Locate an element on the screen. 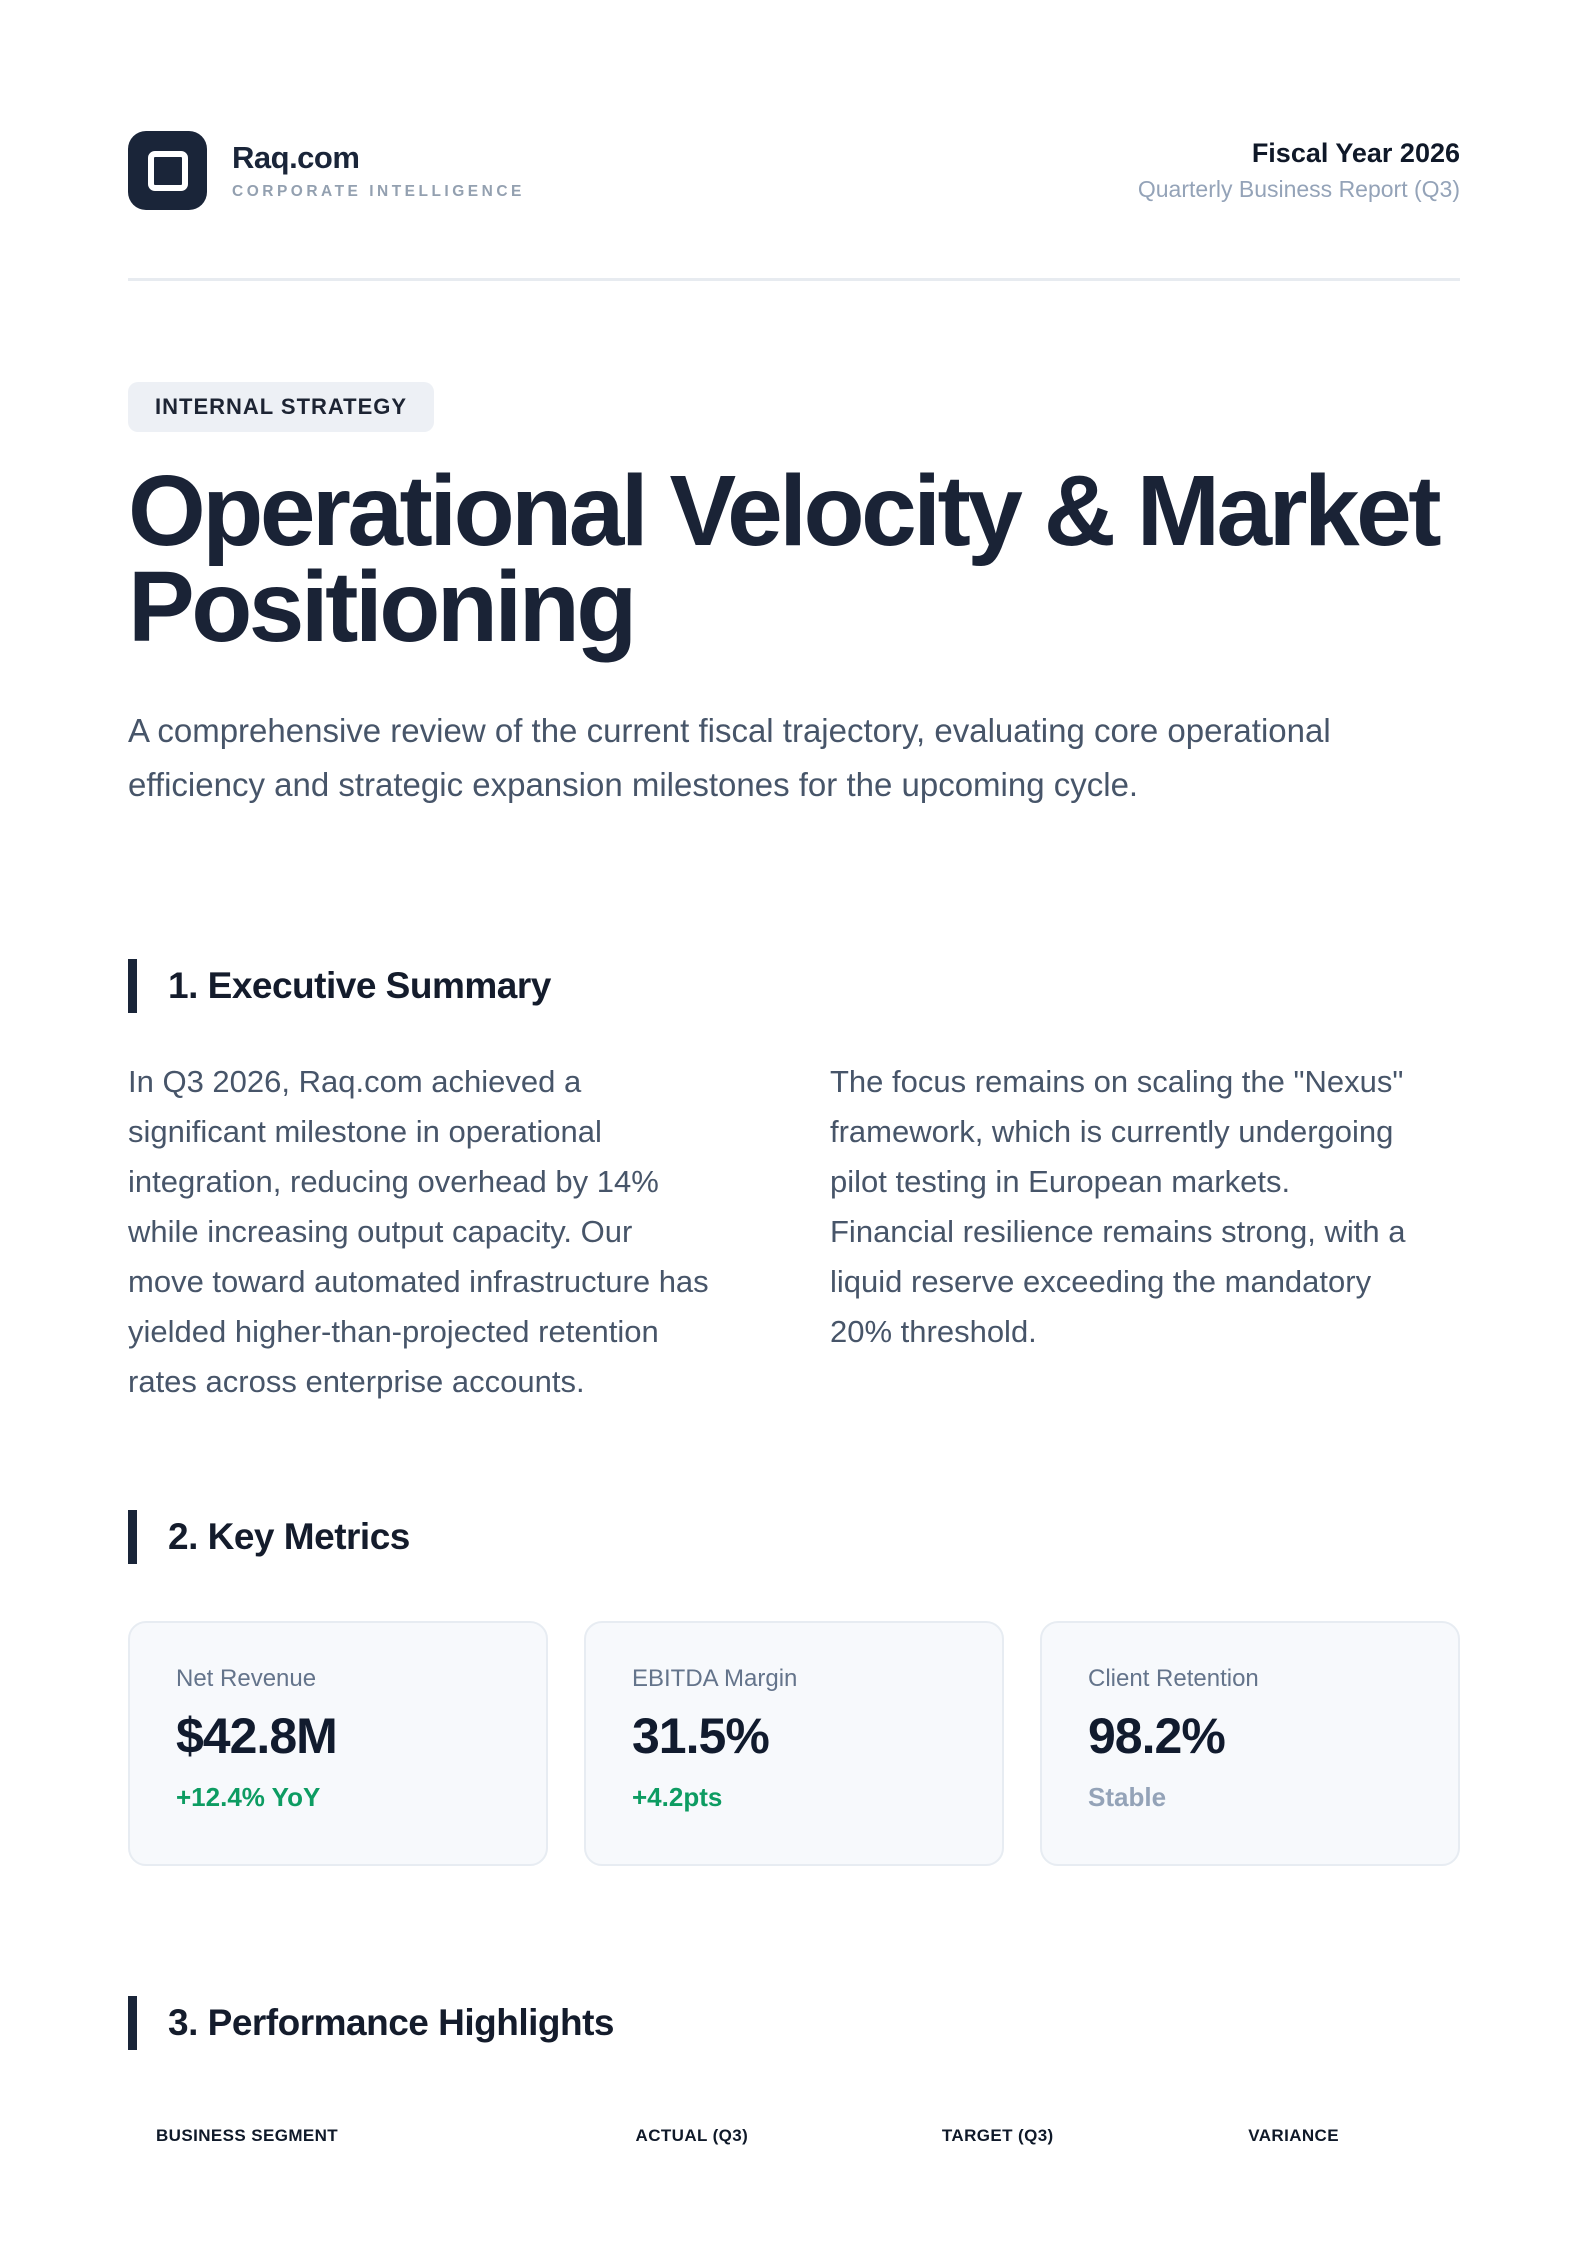  section-heading-row: 2. Key Metrics is located at coordinates (794, 1537).